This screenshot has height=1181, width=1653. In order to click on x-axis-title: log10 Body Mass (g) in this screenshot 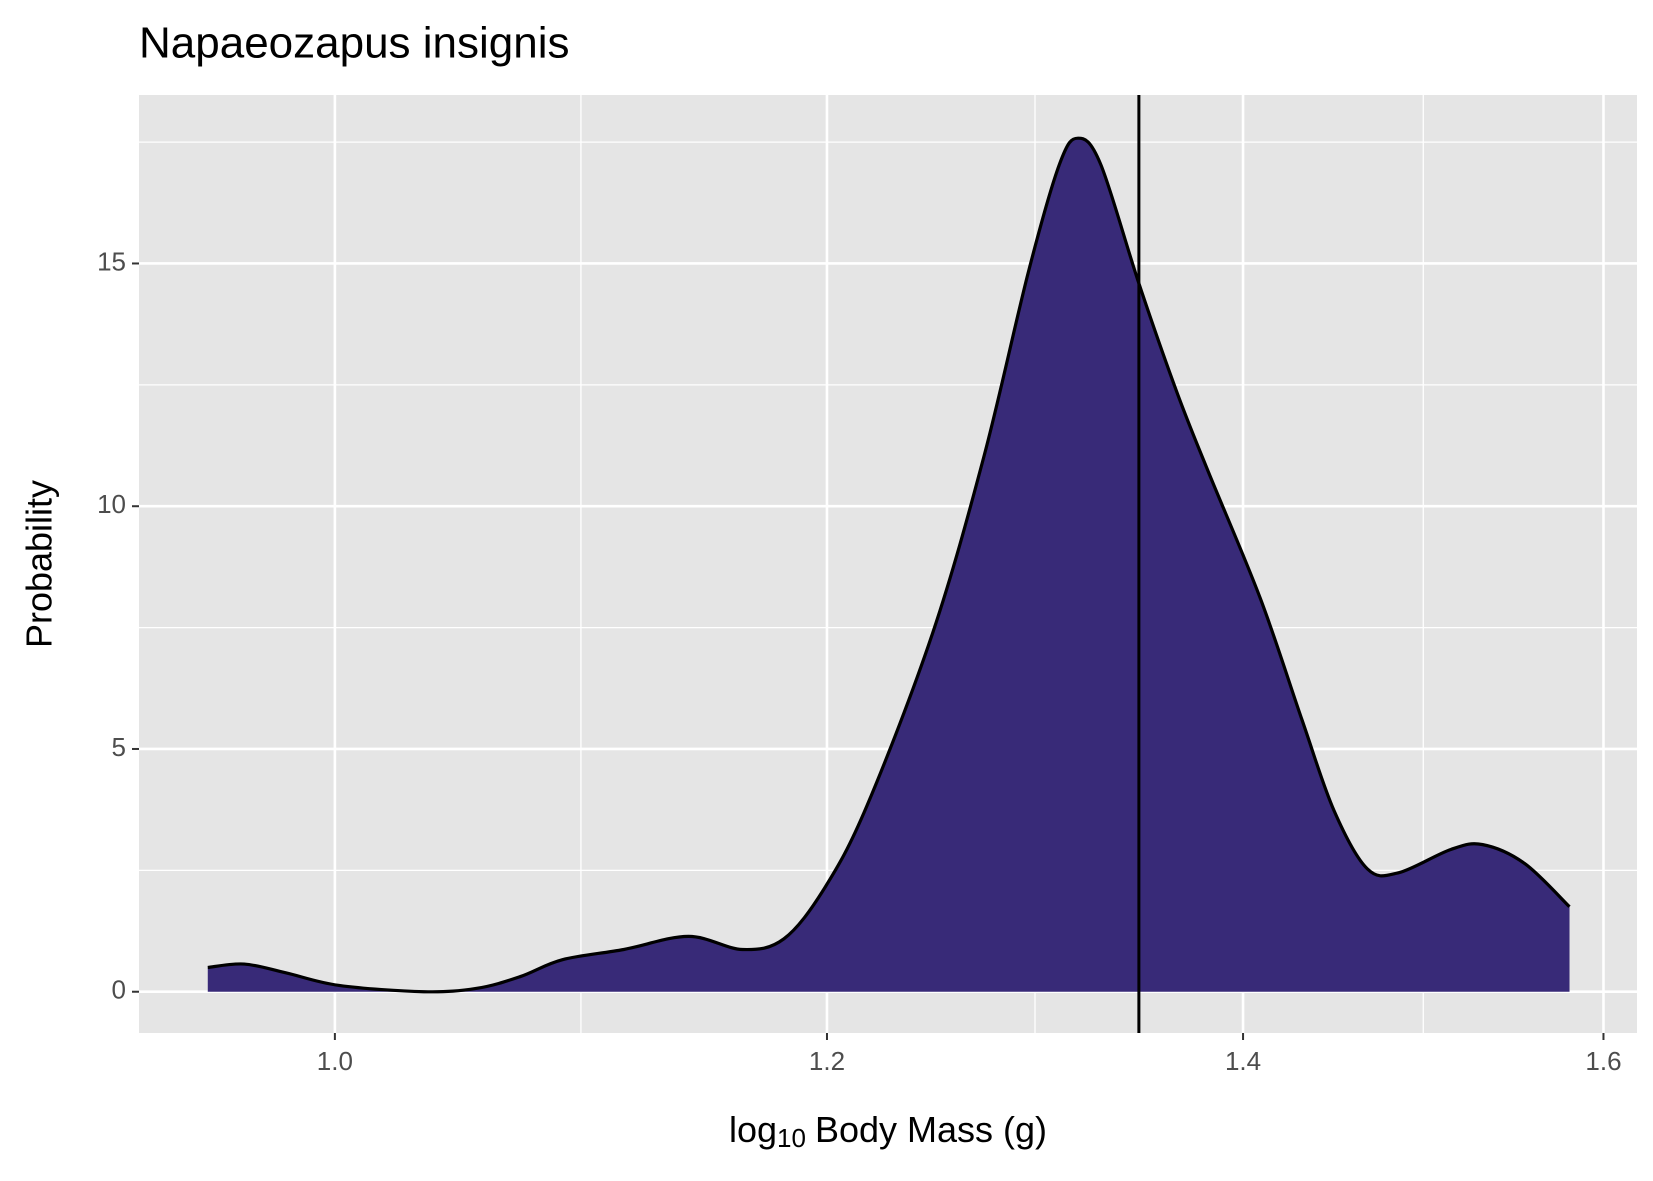, I will do `click(888, 1131)`.